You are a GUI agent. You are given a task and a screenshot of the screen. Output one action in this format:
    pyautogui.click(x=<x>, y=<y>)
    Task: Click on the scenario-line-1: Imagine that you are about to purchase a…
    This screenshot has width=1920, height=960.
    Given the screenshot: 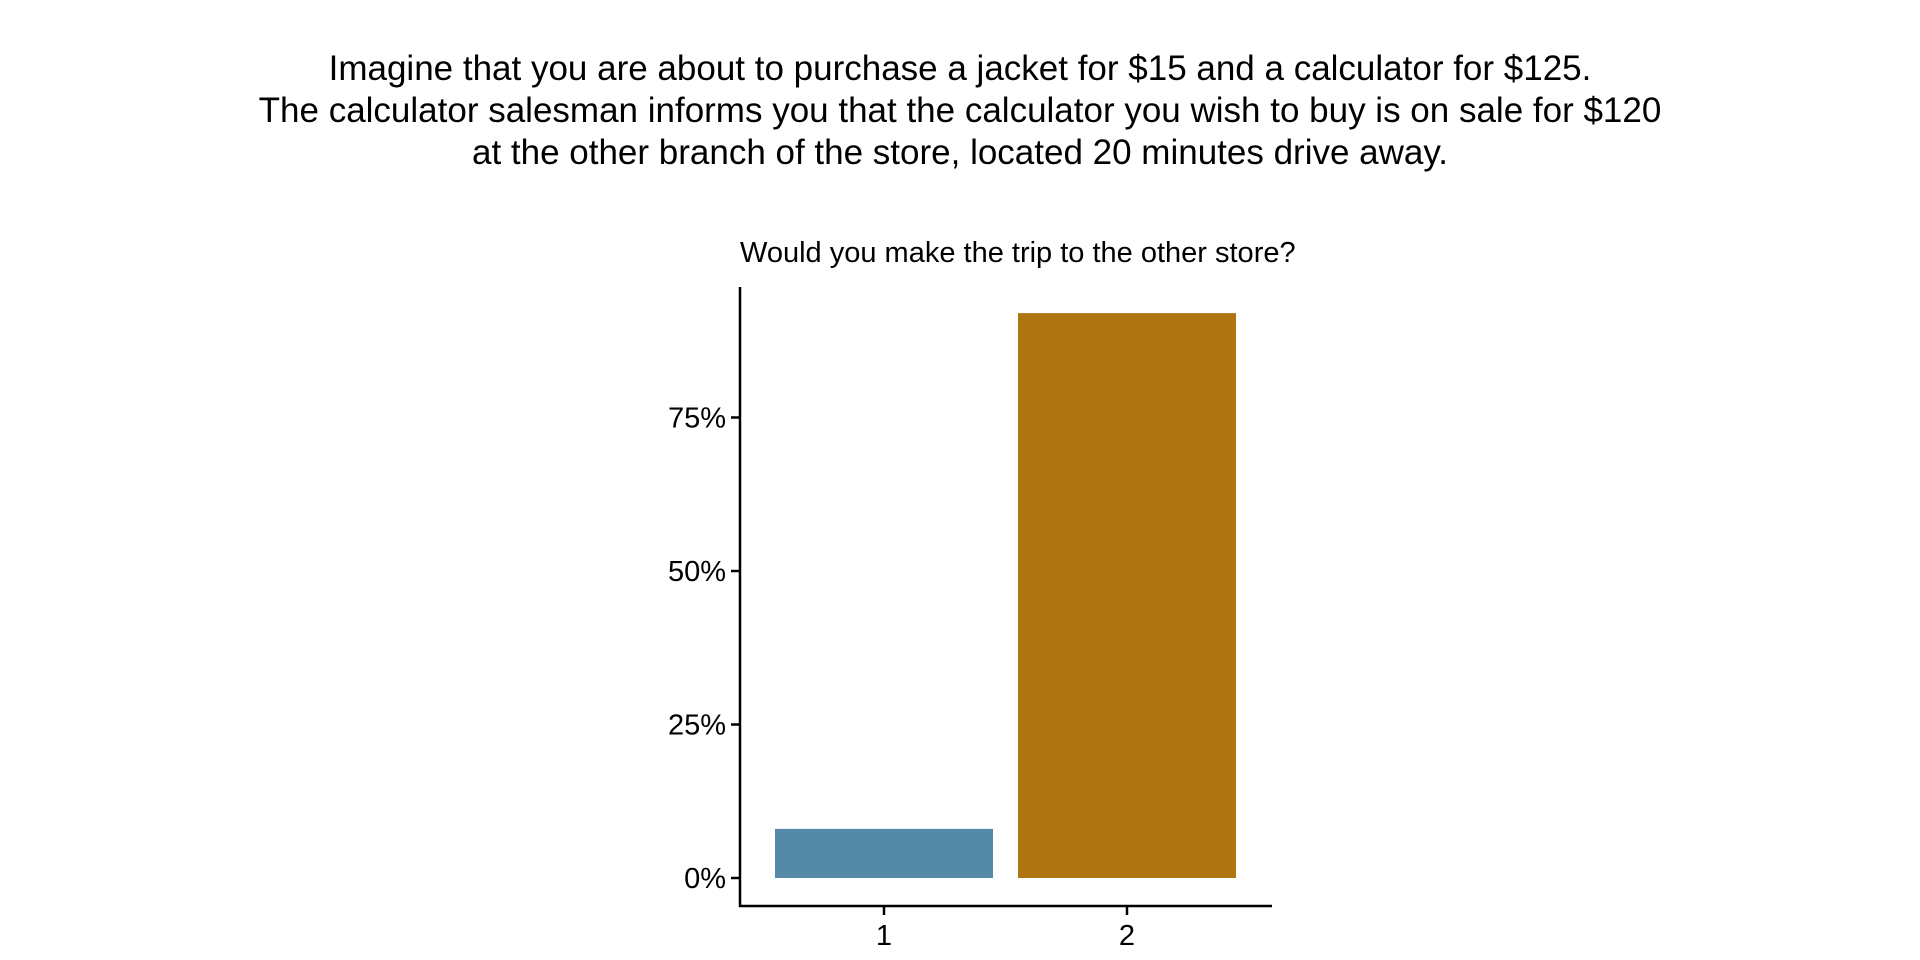 What is the action you would take?
    pyautogui.click(x=960, y=68)
    